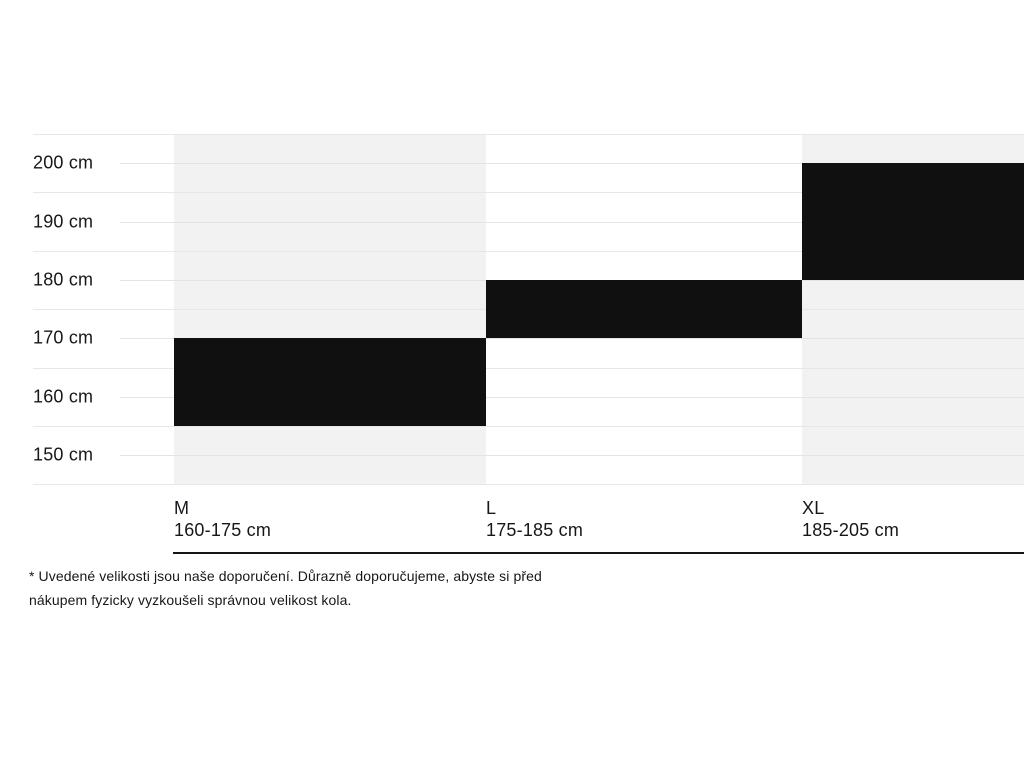 This screenshot has width=1024, height=768. I want to click on size-legend-item-l: L 175-185 cm, so click(534, 519).